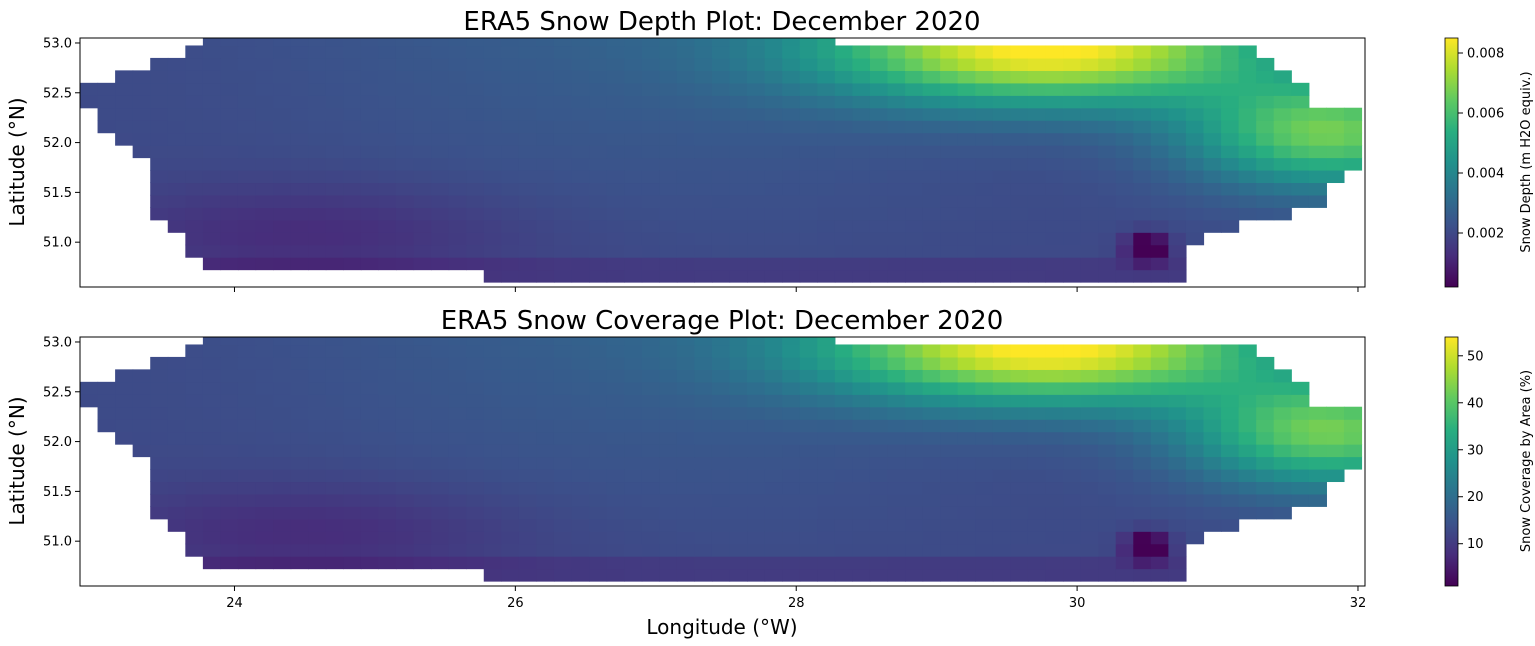 The height and width of the screenshot is (646, 1535). What do you see at coordinates (57, 43) in the screenshot?
I see `y-tick-label: 53.0` at bounding box center [57, 43].